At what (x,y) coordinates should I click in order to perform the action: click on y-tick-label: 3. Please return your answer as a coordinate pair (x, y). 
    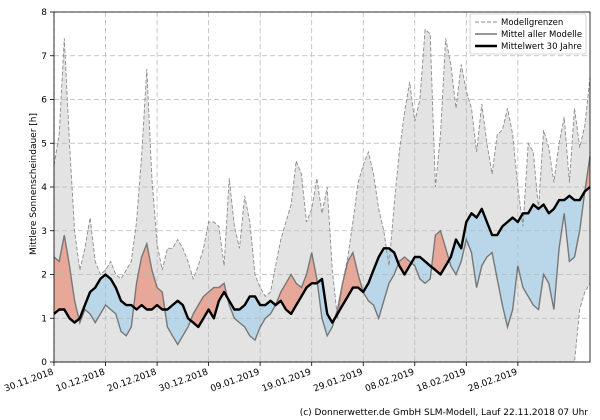
    Looking at the image, I should click on (44, 232).